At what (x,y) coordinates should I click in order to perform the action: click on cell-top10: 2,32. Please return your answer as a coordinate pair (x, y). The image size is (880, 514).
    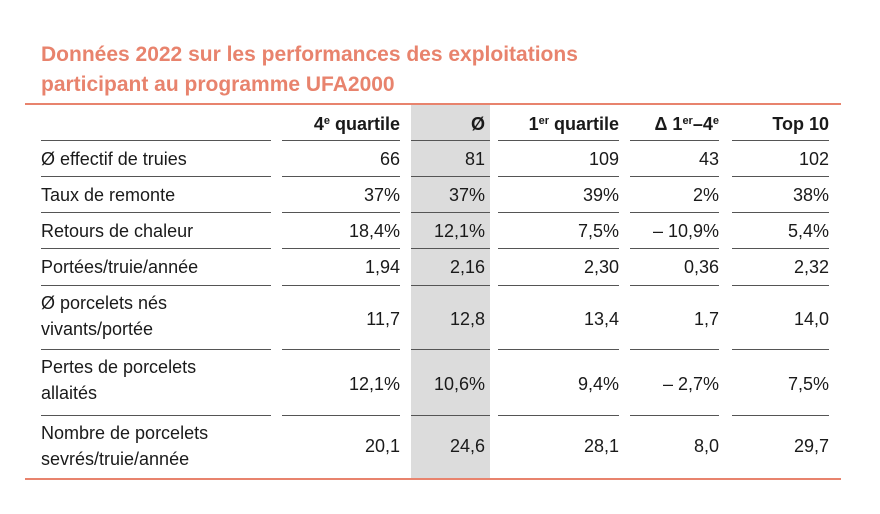
    Looking at the image, I should click on (811, 267).